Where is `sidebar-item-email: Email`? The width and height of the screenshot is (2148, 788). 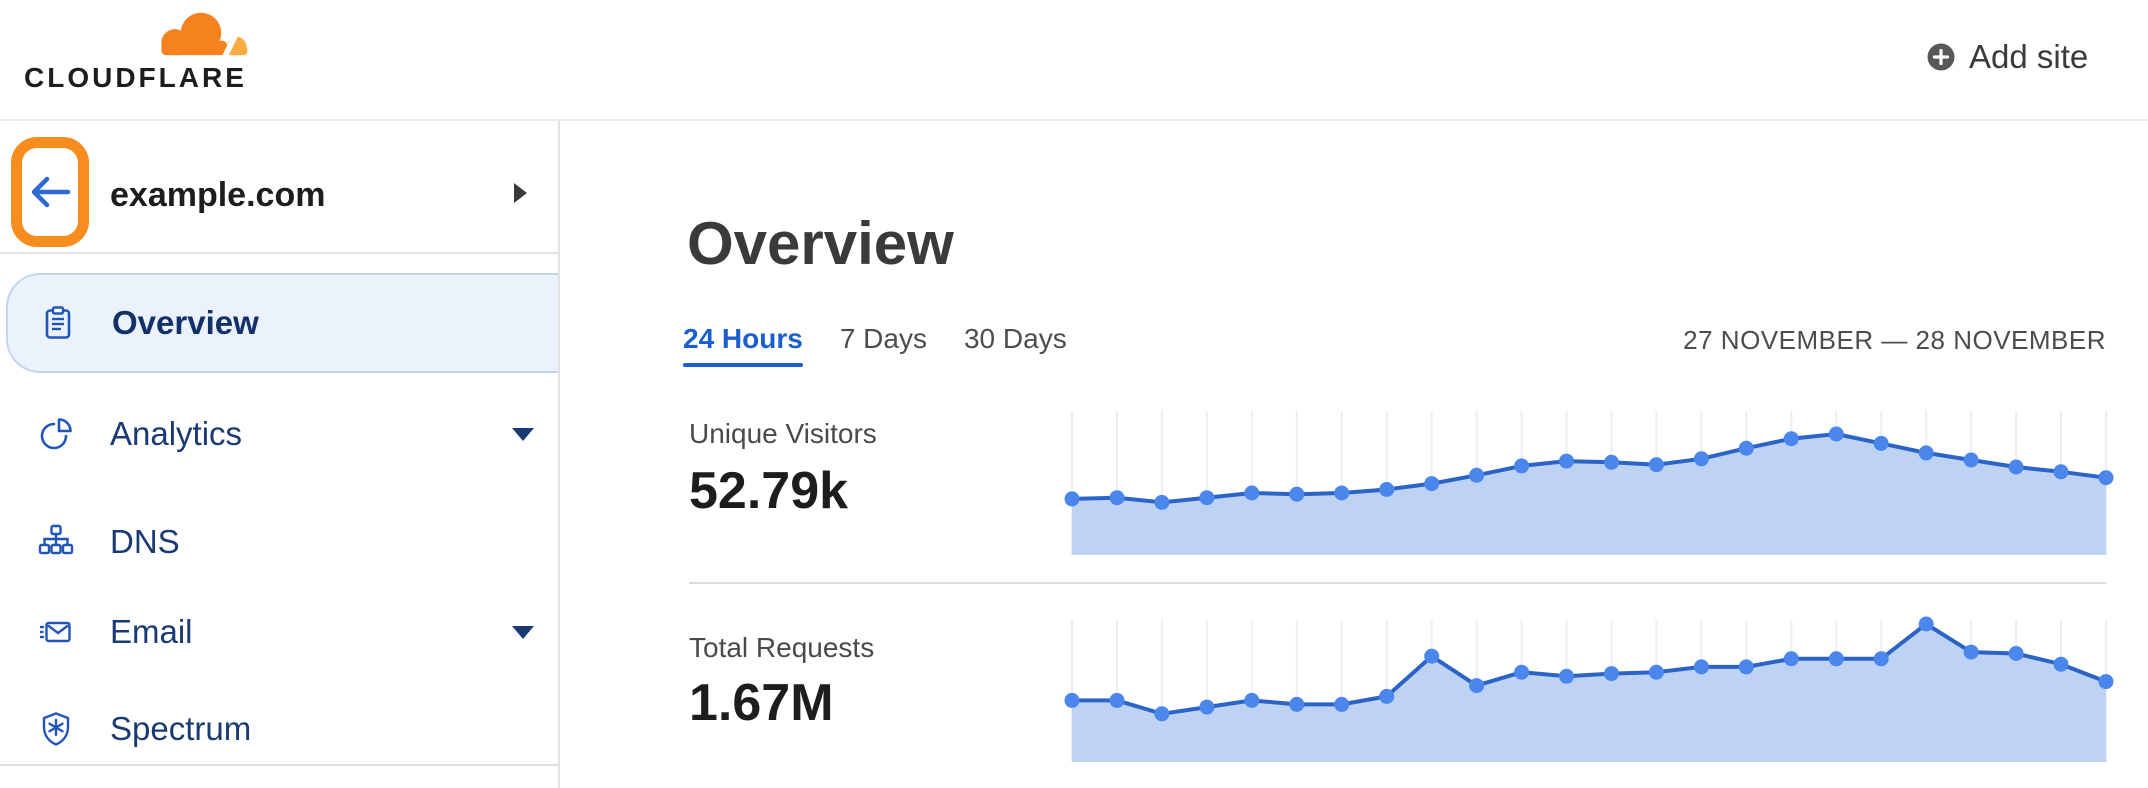 sidebar-item-email: Email is located at coordinates (279, 632).